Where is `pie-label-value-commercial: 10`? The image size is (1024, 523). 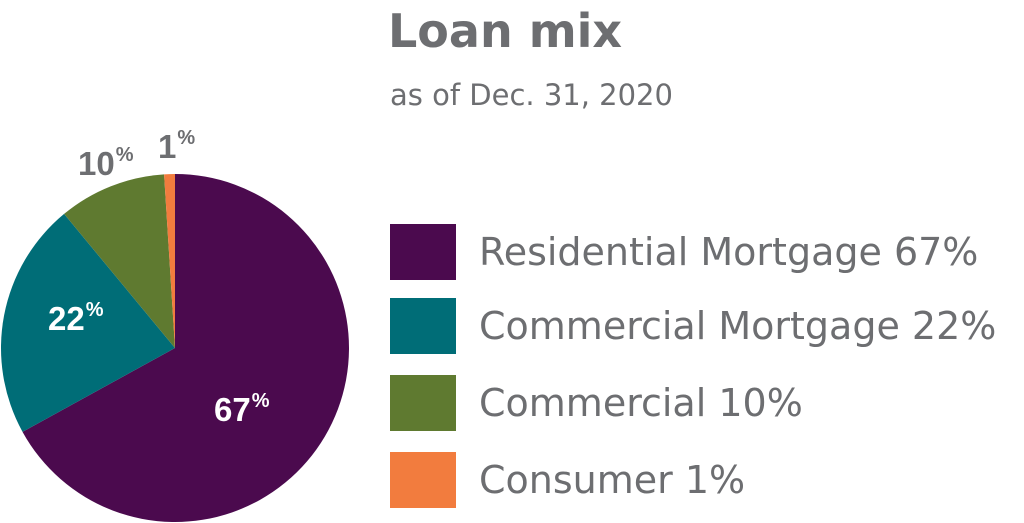 pie-label-value-commercial: 10 is located at coordinates (96, 163).